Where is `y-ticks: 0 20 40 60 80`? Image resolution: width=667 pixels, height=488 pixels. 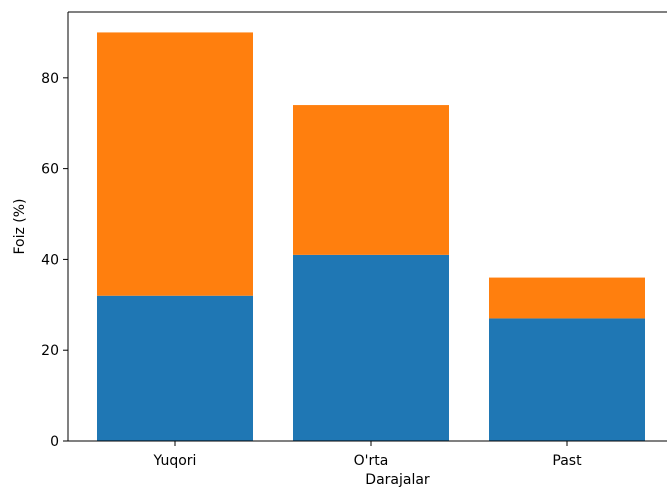
y-ticks: 0 20 40 60 80 is located at coordinates (54, 260).